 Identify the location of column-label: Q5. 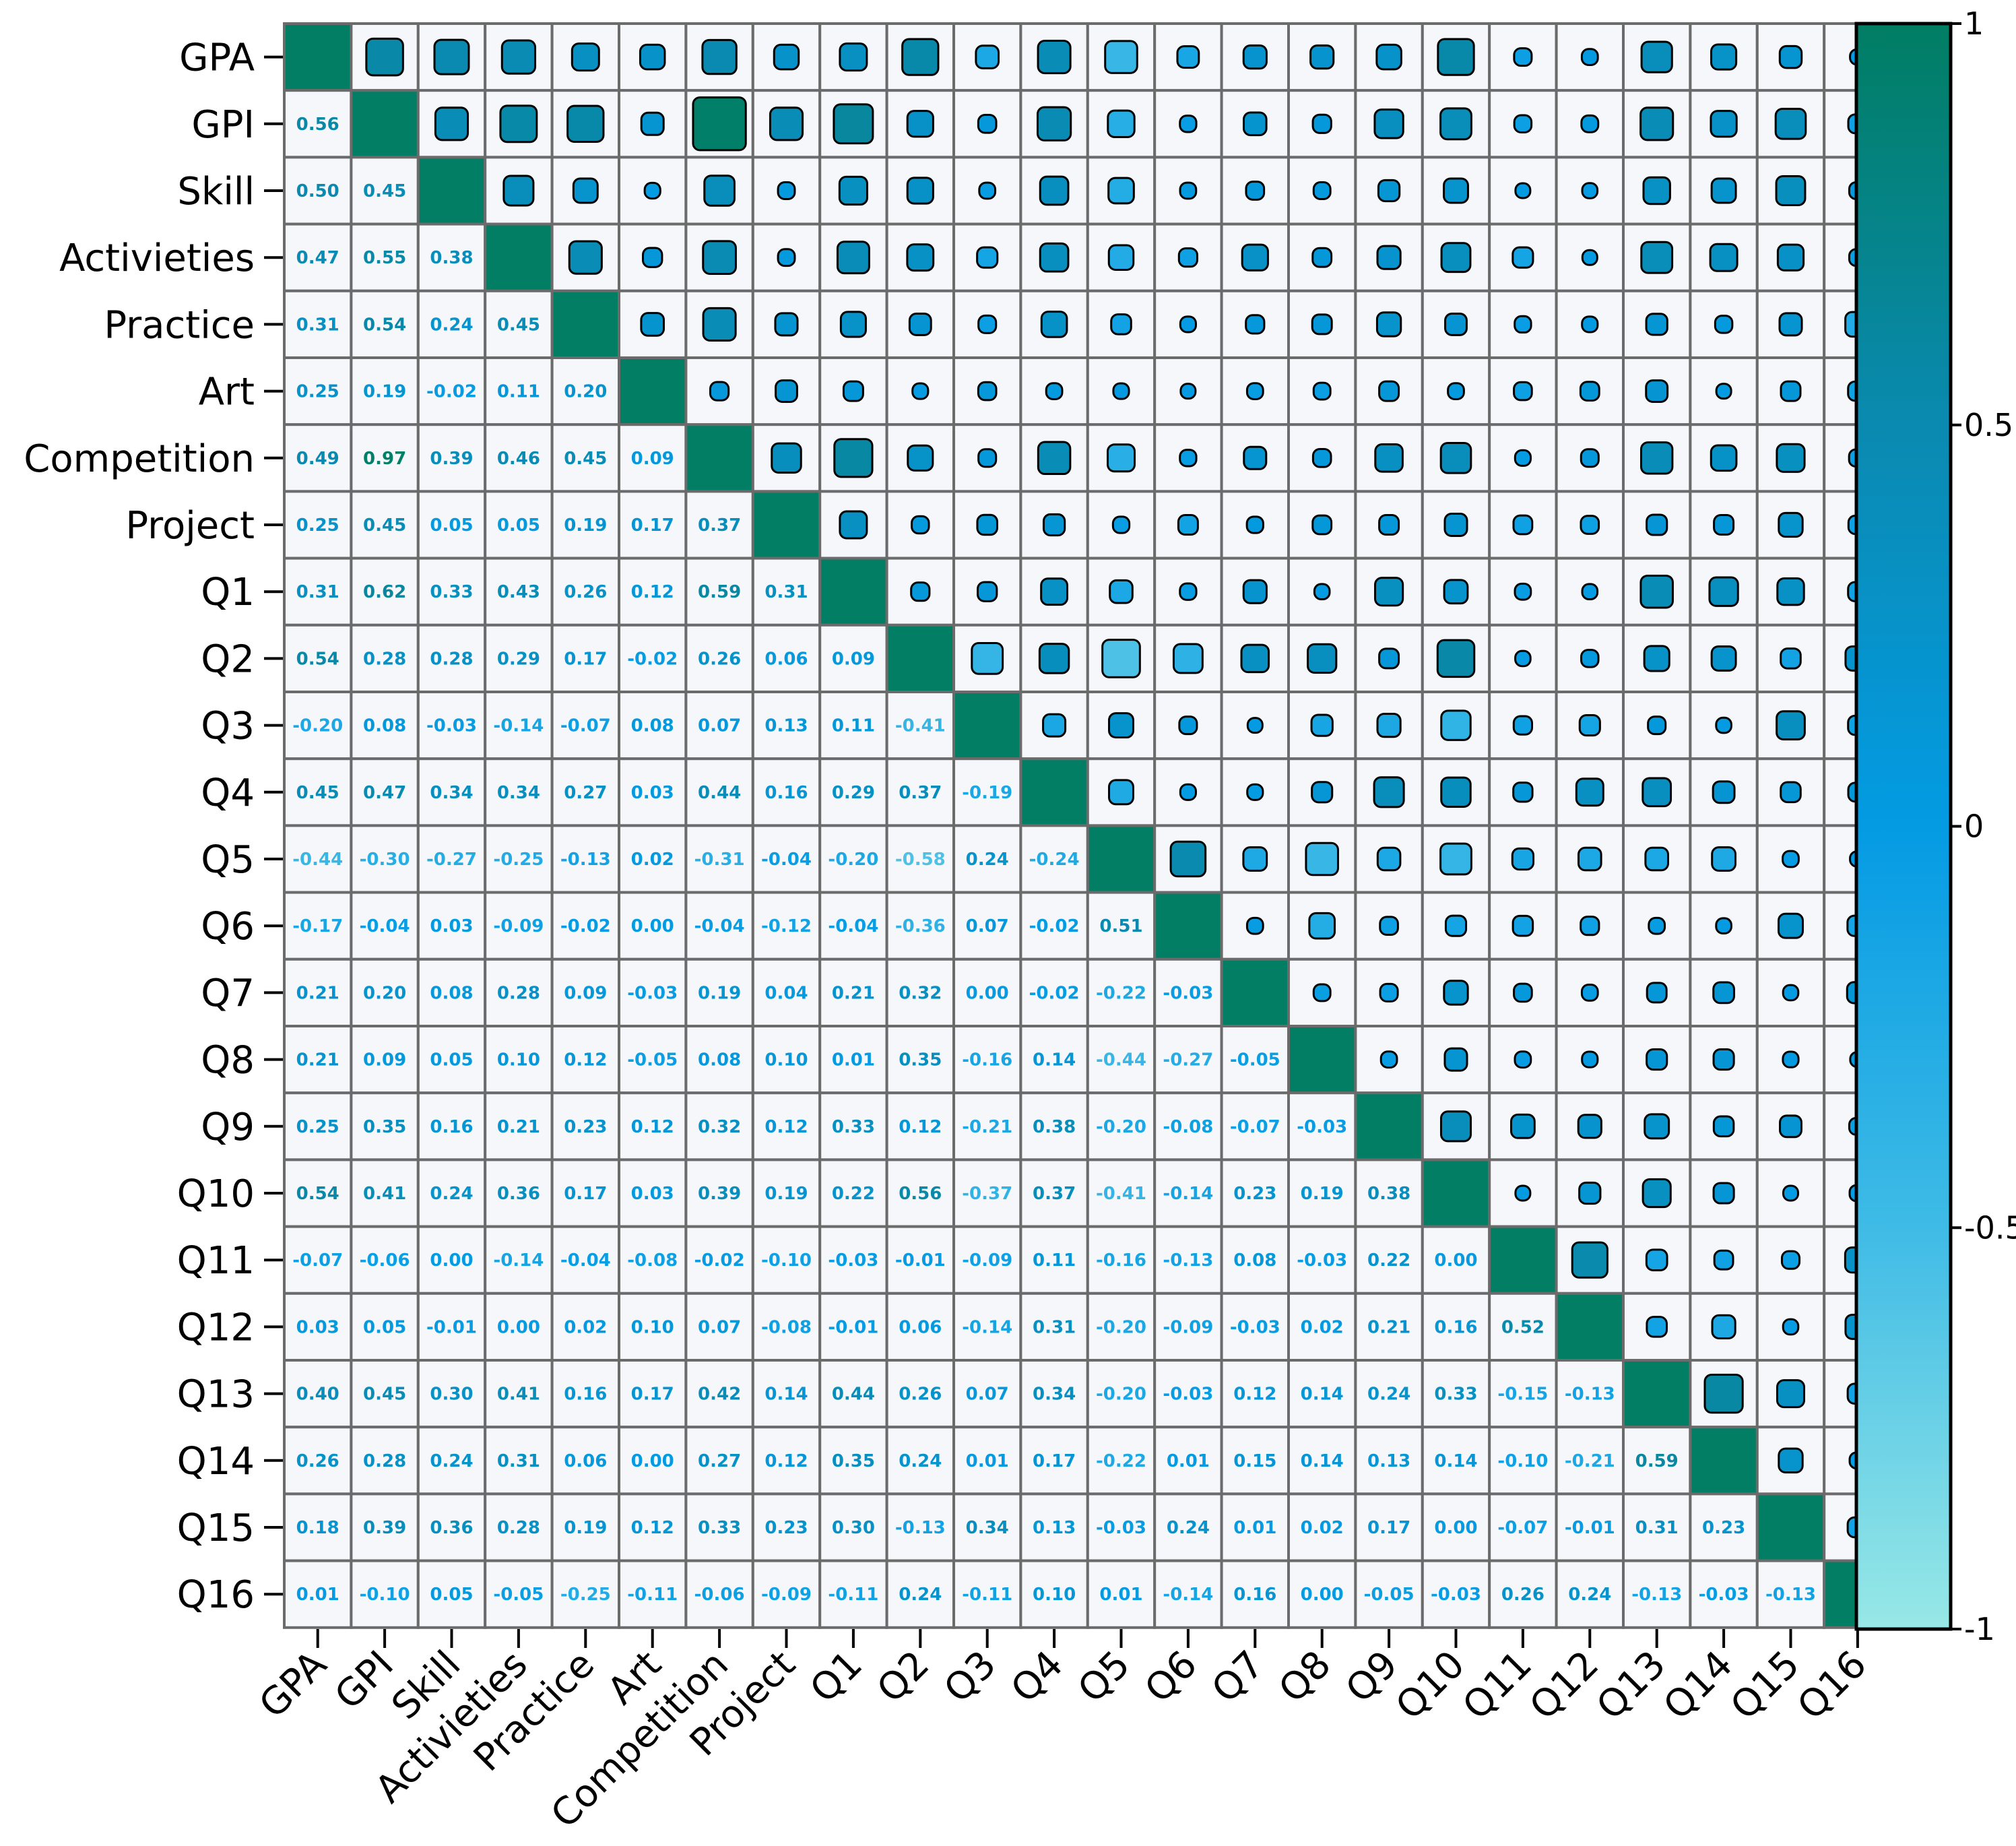
(1104, 1677).